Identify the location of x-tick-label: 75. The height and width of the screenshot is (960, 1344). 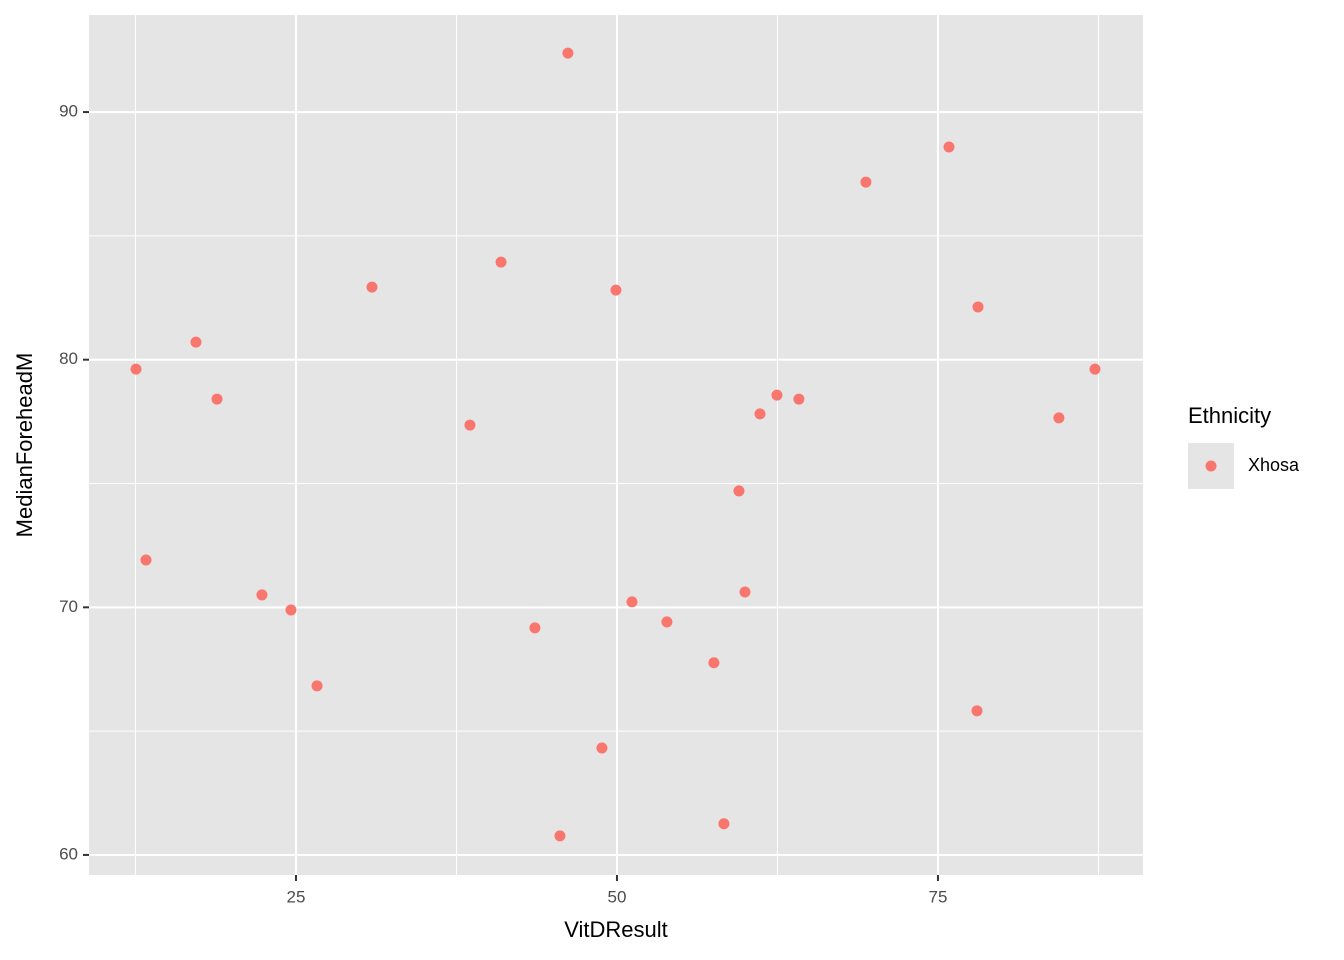
(937, 896).